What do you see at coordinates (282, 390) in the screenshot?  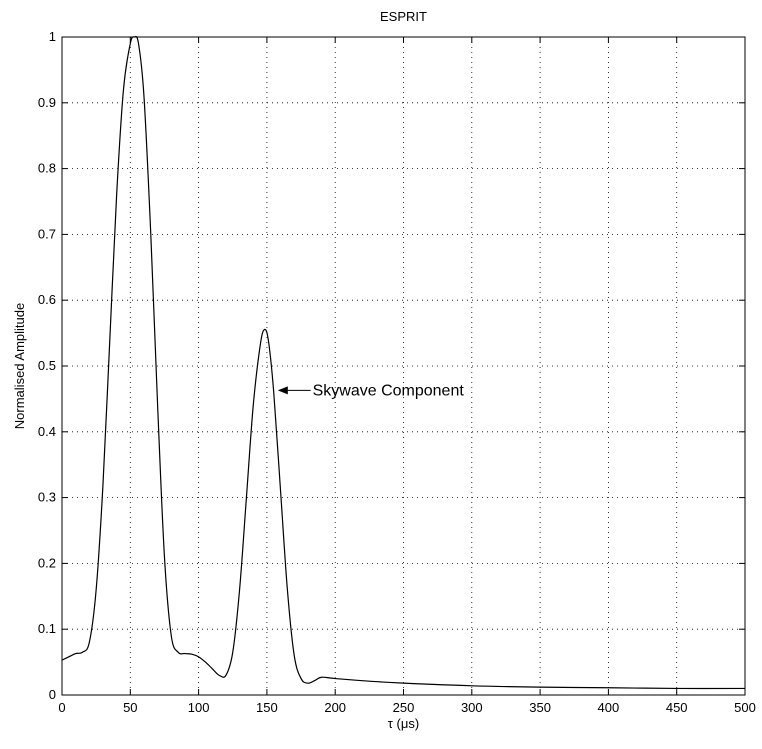 I see `annotation-arrow-head` at bounding box center [282, 390].